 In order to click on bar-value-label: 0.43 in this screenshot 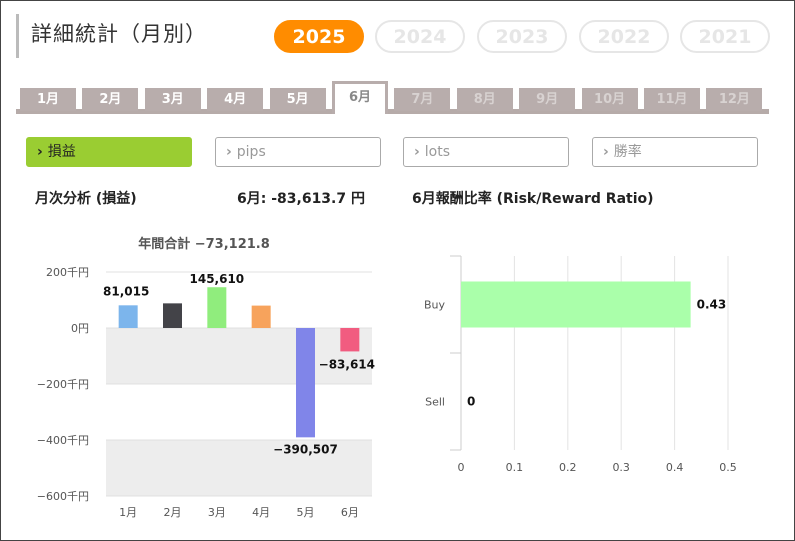, I will do `click(712, 305)`.